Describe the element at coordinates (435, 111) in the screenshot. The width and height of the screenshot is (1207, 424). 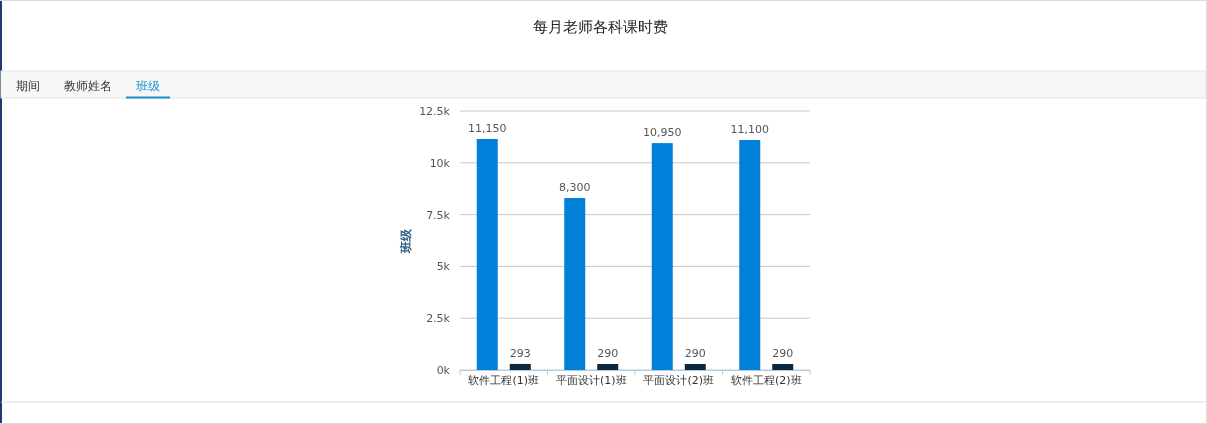
I see `y-tick-label: 12.5k` at that location.